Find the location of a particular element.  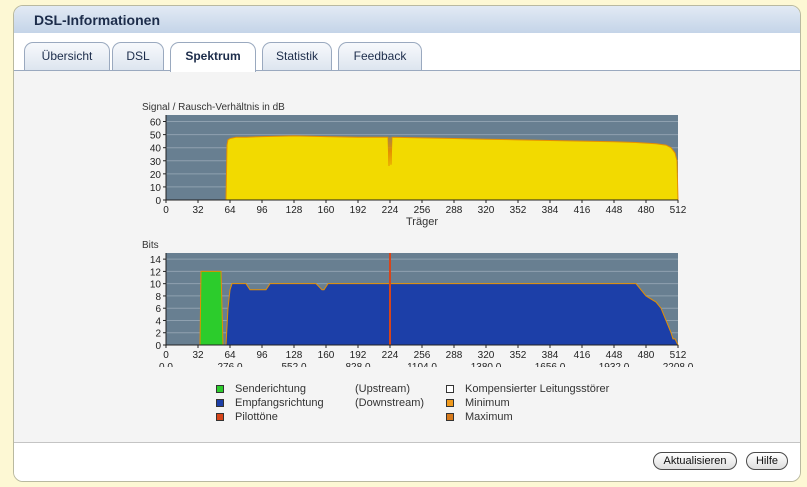

legend-swatch-maximum is located at coordinates (450, 417).